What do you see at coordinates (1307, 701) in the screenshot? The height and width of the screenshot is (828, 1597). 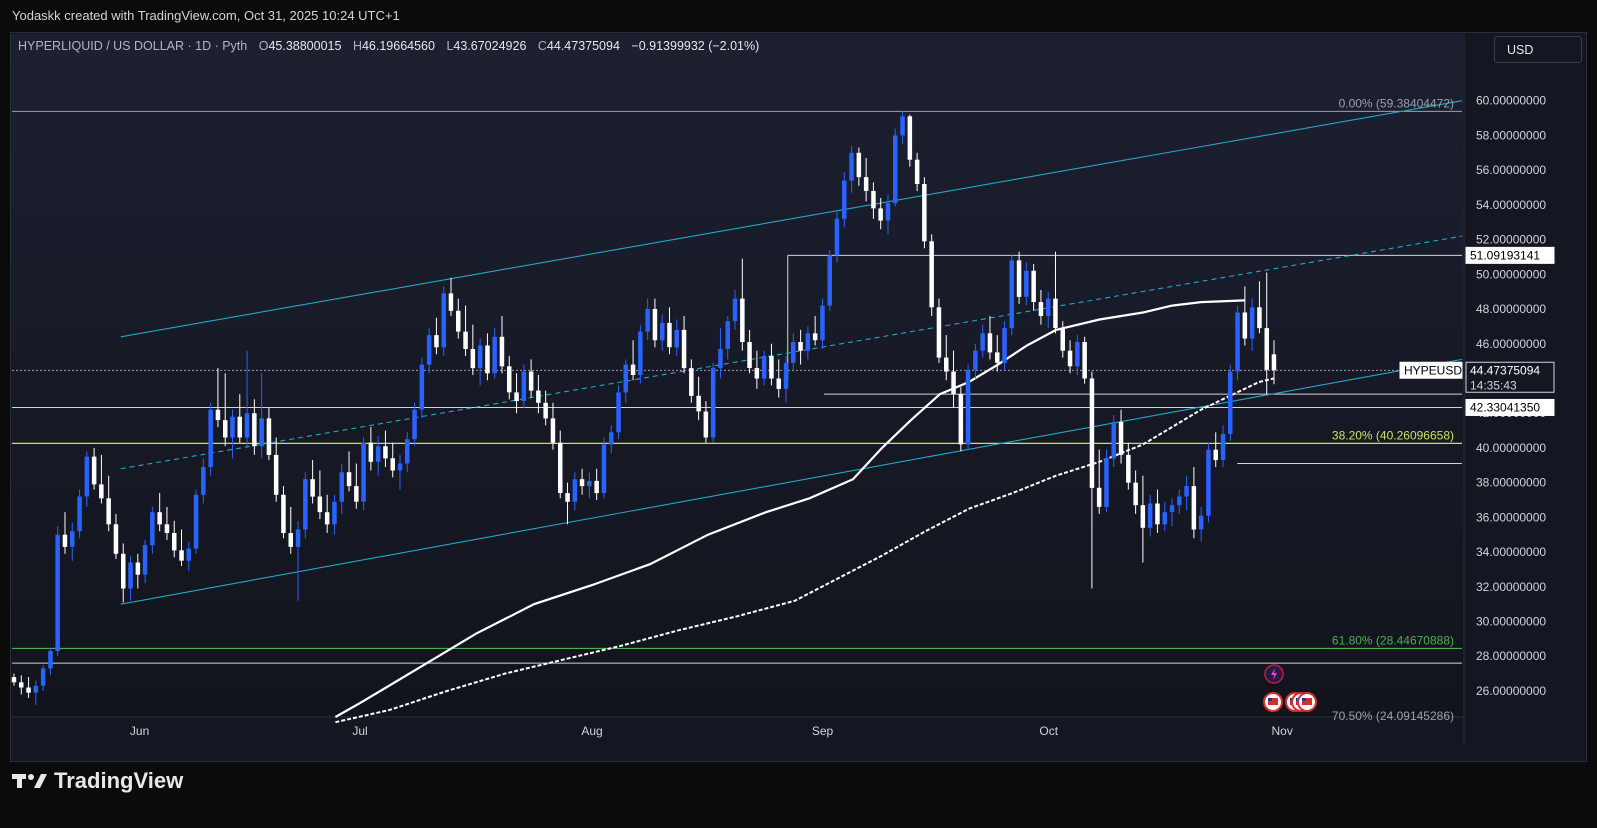 I see `flag-stripe` at bounding box center [1307, 701].